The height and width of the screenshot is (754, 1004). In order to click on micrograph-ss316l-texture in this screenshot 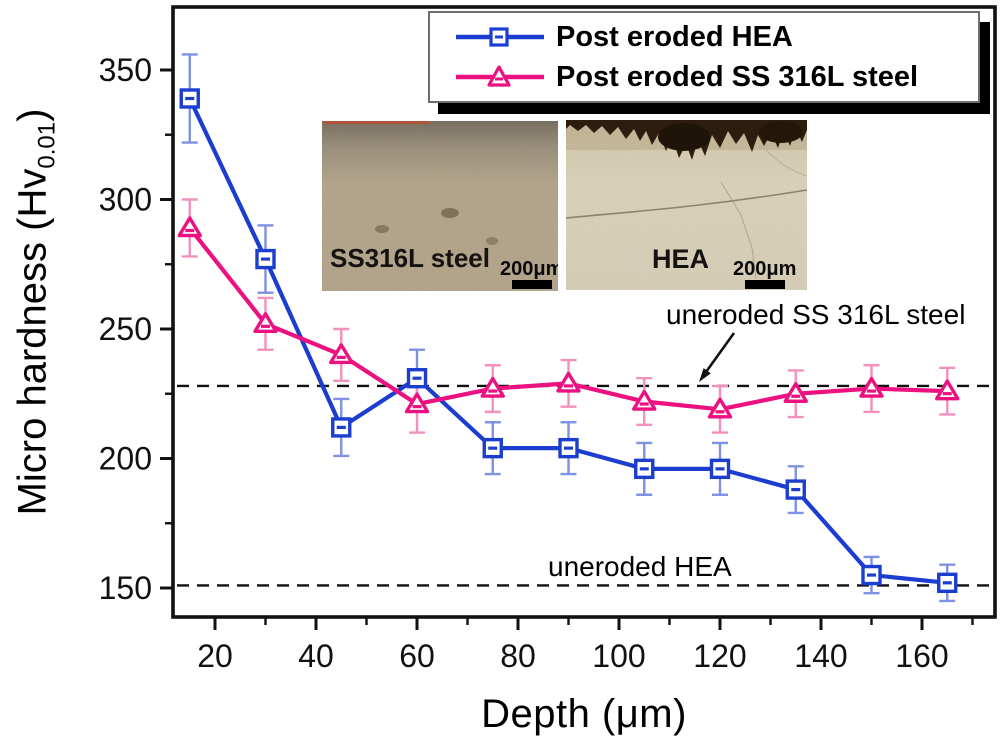, I will do `click(440, 206)`.